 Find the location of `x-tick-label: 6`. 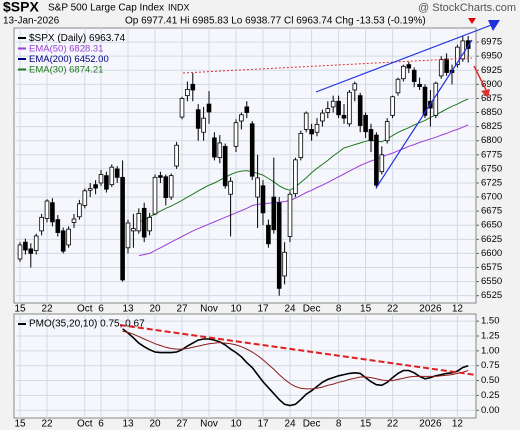

x-tick-label: 6 is located at coordinates (101, 309).